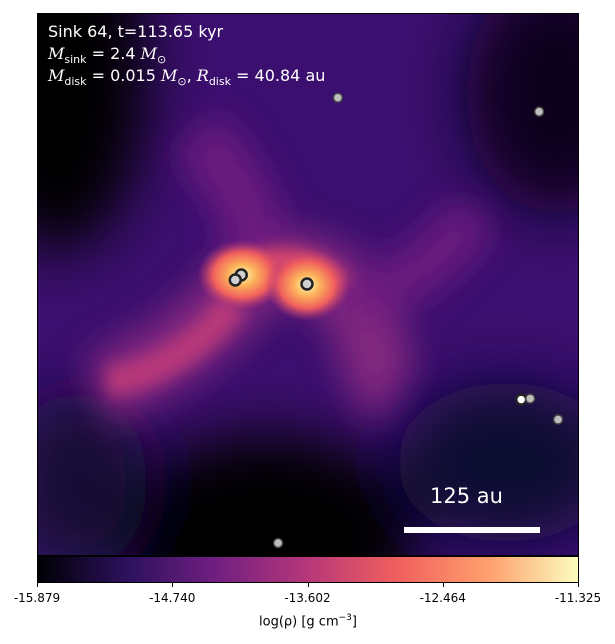 The image size is (615, 644). What do you see at coordinates (466, 496) in the screenshot?
I see `scale-bar-label: 125 au` at bounding box center [466, 496].